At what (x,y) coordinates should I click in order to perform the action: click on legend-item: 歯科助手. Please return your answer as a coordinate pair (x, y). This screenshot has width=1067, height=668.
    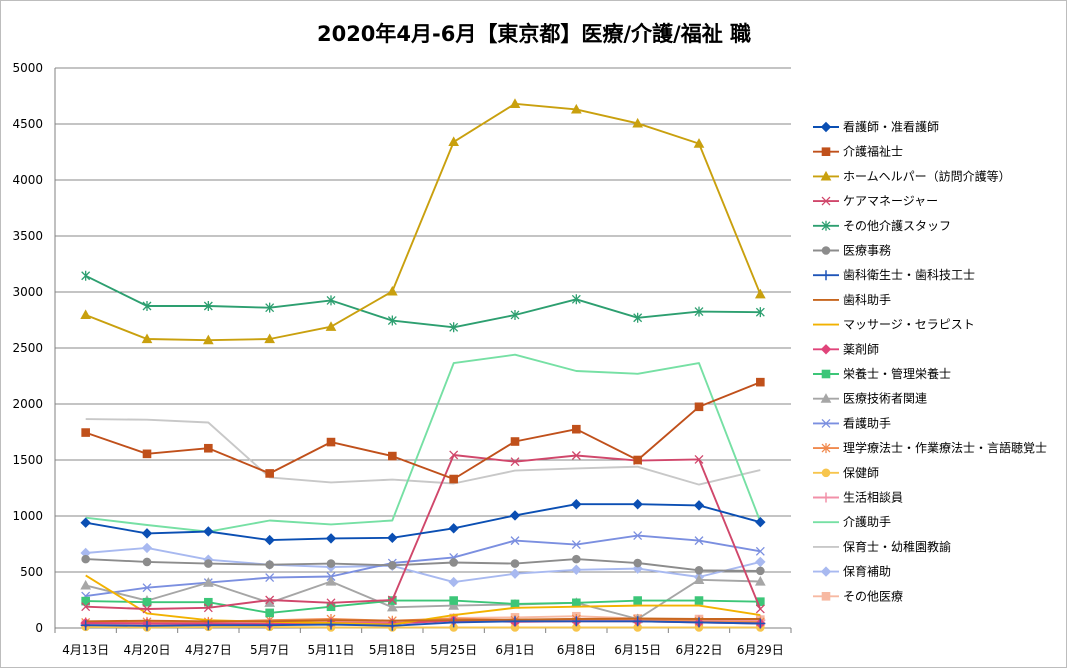
    Looking at the image, I should click on (852, 300).